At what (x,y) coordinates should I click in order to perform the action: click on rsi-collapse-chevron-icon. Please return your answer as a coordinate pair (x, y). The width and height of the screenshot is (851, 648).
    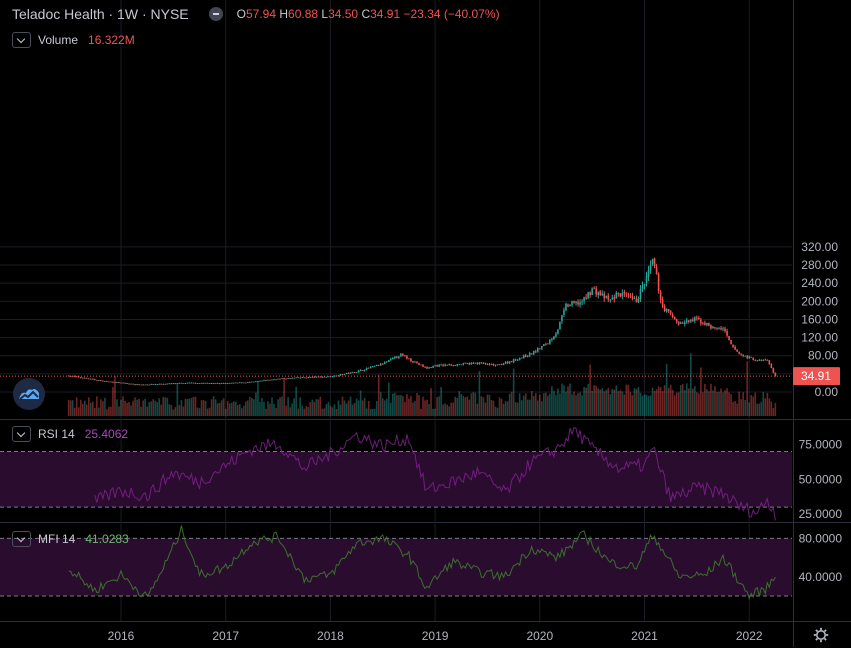
    Looking at the image, I should click on (21, 434).